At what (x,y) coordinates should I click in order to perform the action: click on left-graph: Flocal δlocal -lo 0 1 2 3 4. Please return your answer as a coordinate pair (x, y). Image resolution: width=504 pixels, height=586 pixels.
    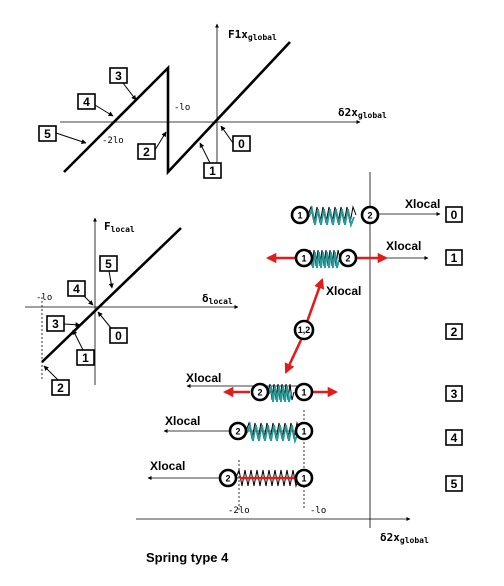
    Looking at the image, I should click on (132, 306).